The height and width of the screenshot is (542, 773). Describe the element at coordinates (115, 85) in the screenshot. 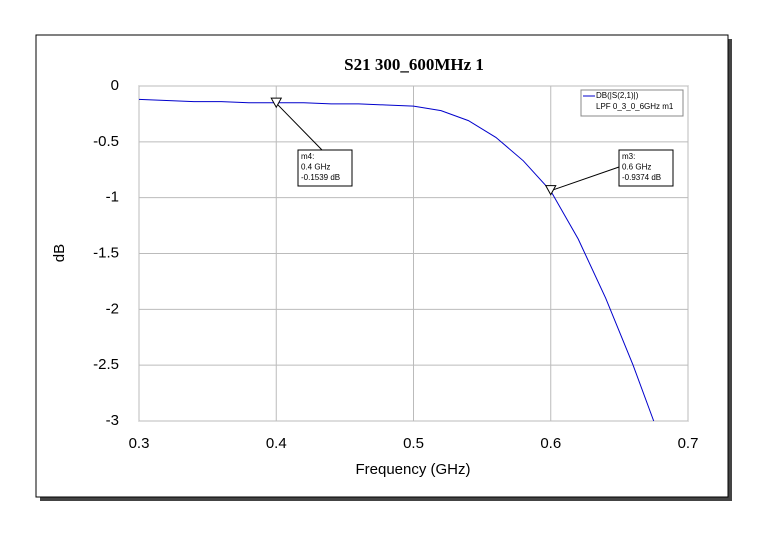

I see `y-tick-label: 0` at that location.